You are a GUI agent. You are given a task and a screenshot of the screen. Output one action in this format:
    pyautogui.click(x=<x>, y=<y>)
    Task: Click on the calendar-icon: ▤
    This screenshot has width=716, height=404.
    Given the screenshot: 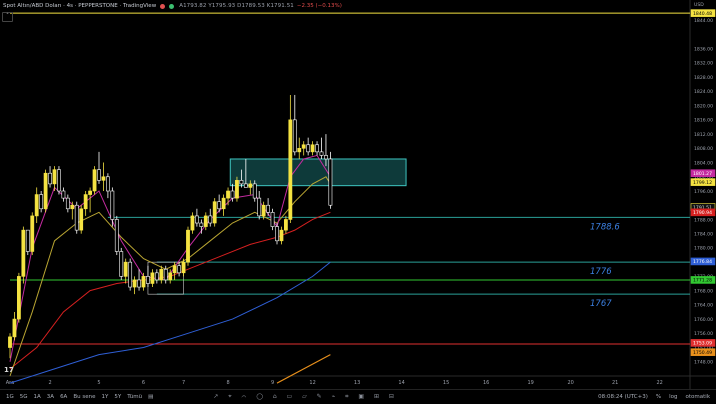 What is the action you would take?
    pyautogui.click(x=151, y=397)
    